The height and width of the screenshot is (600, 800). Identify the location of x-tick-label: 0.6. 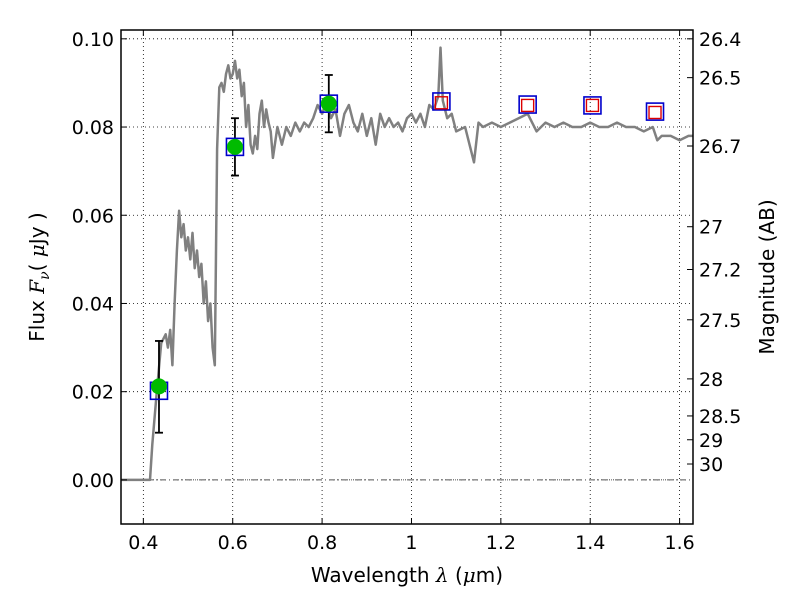
(233, 543).